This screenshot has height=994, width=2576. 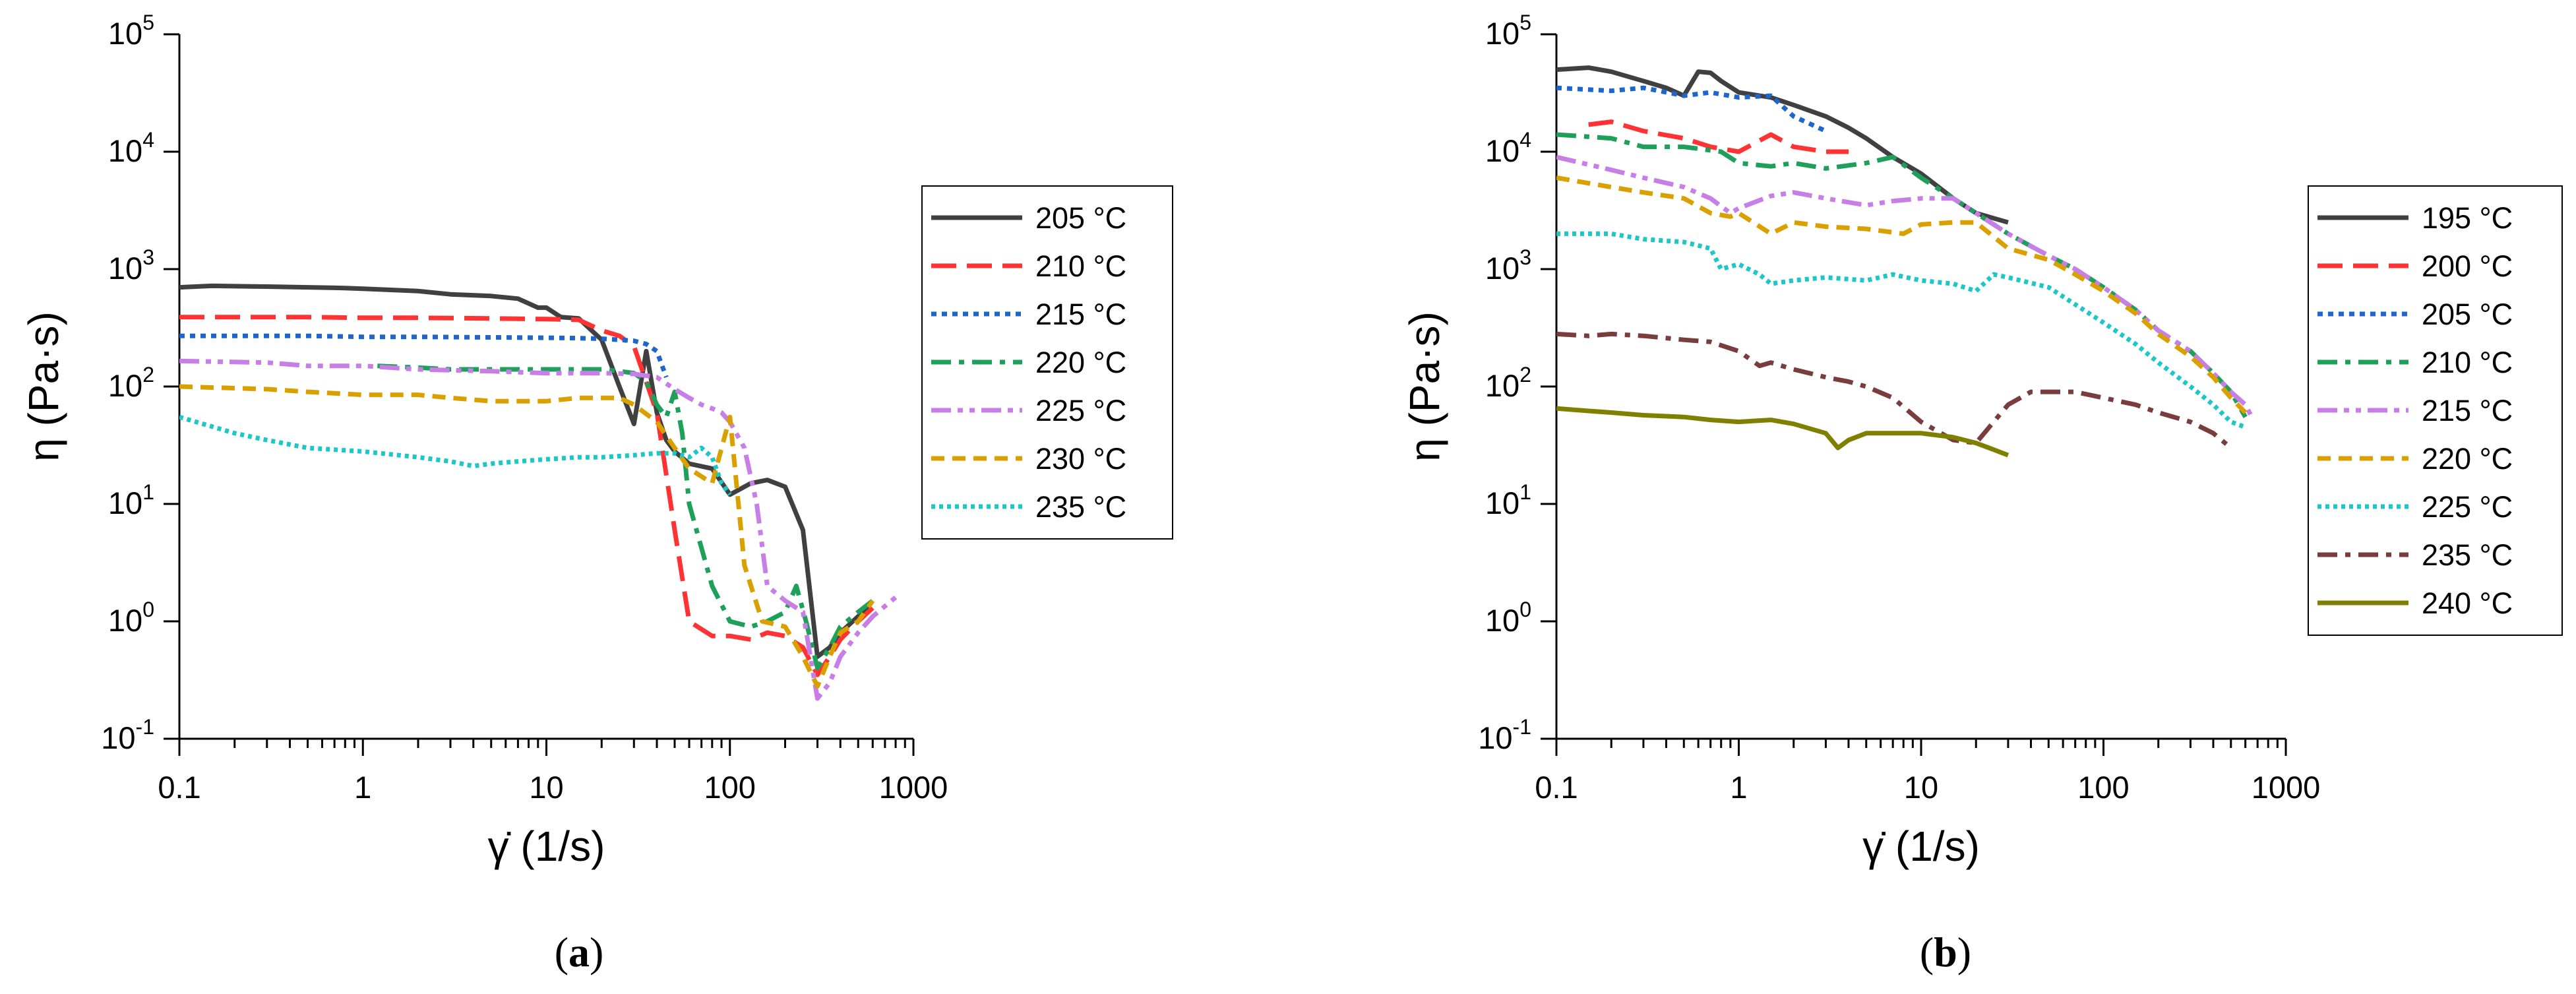 I want to click on legend-label: 200 °C, so click(x=2467, y=266).